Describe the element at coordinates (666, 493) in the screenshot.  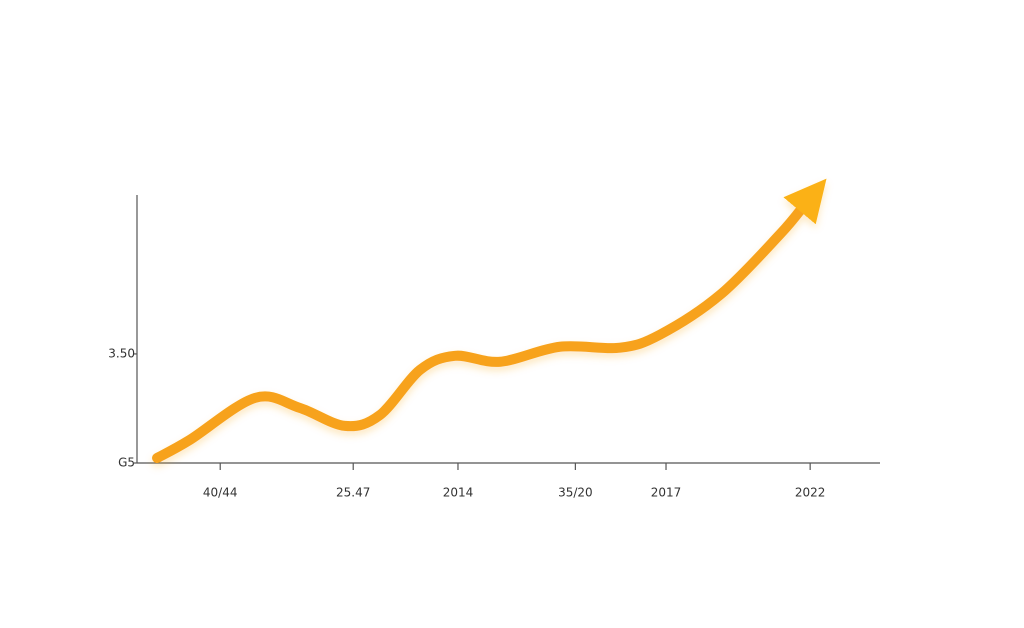
I see `x-tick-label: 2017` at that location.